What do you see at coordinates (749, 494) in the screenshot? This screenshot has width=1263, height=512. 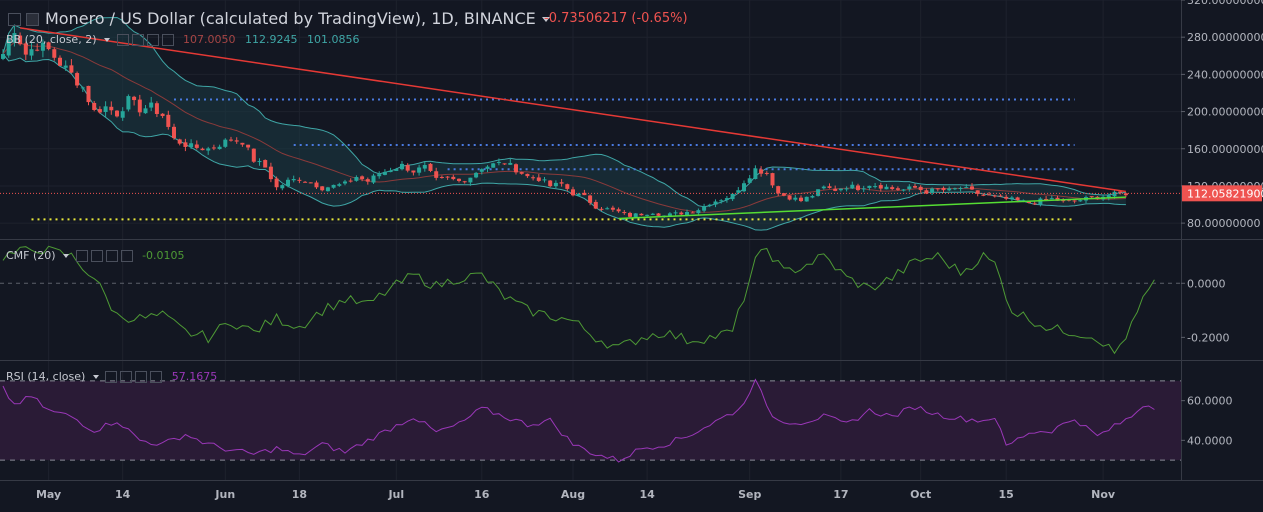 I see `x-tick-label: Sep` at bounding box center [749, 494].